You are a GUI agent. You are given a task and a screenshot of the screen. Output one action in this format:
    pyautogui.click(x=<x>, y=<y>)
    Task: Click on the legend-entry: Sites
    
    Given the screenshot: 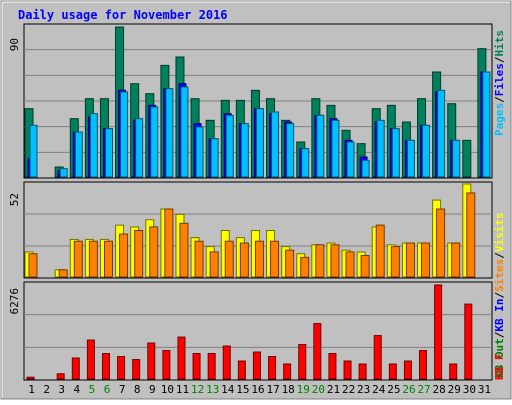 What is the action you would take?
    pyautogui.click(x=499, y=275)
    